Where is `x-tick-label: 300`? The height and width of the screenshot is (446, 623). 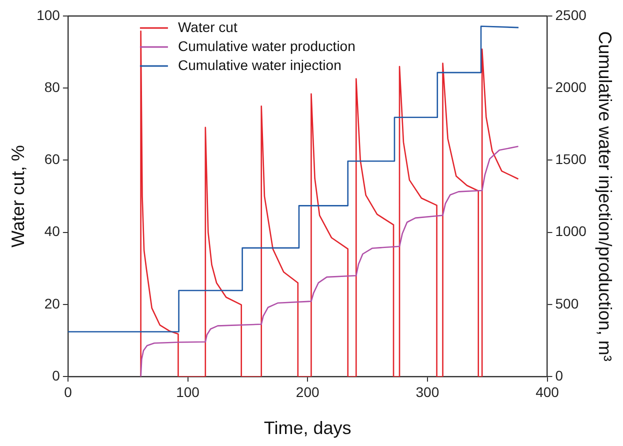
x-tick-label: 300 is located at coordinates (428, 392).